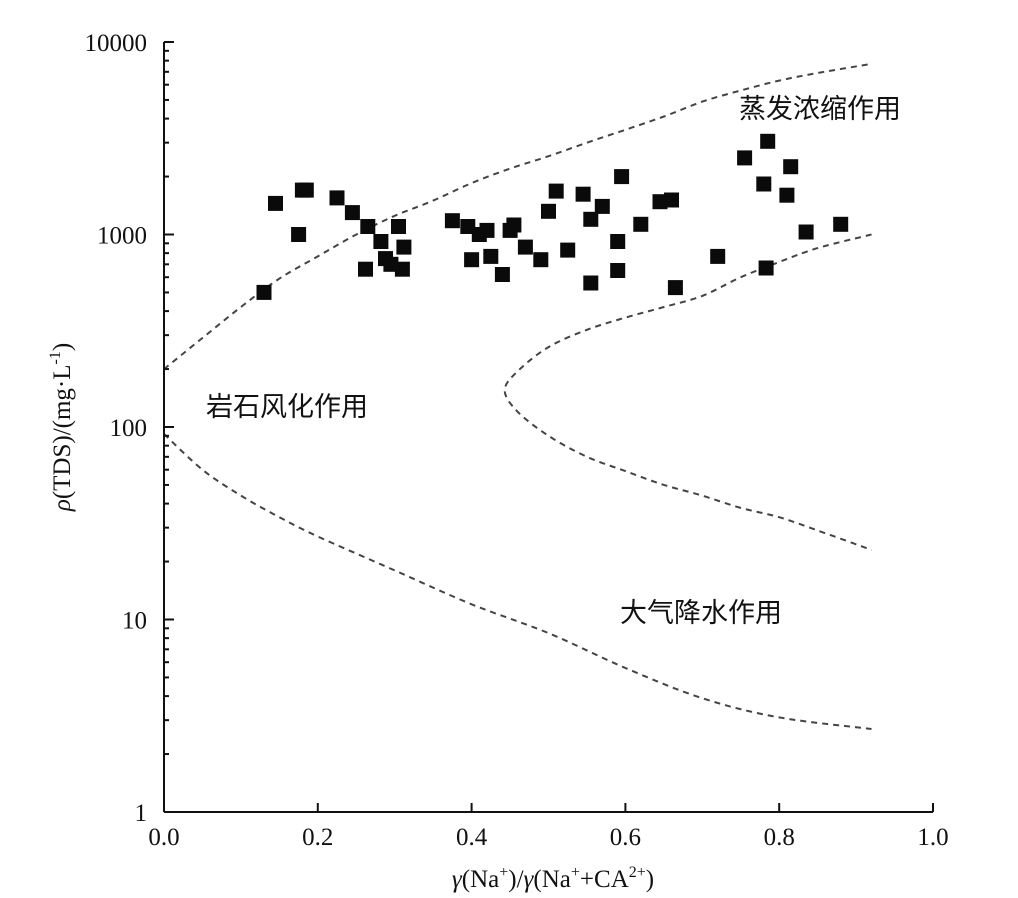  Describe the element at coordinates (932, 837) in the screenshot. I see `x-tick-label: 1.0` at that location.